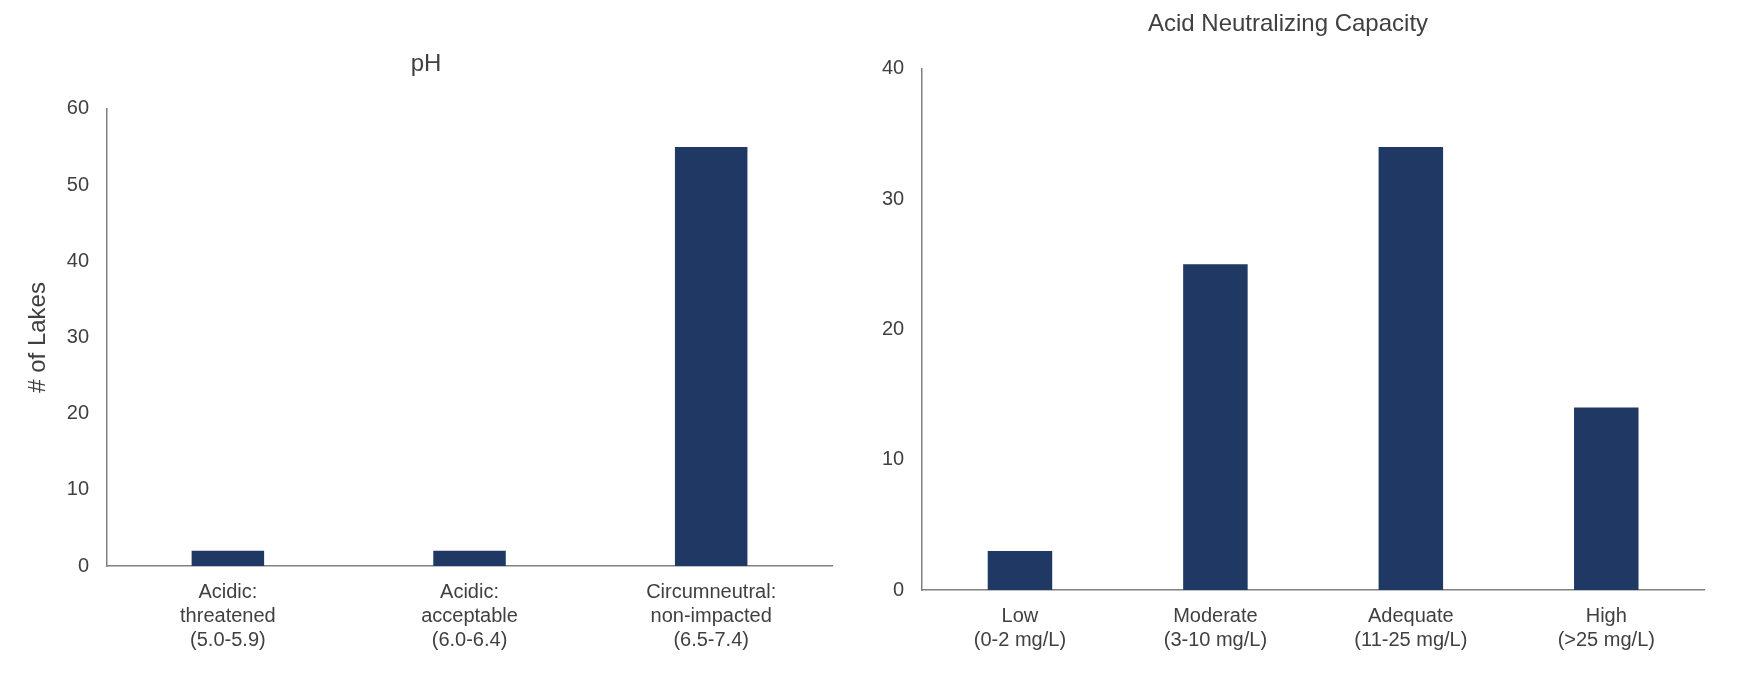 The width and height of the screenshot is (1752, 676). What do you see at coordinates (1215, 626) in the screenshot?
I see `x-tick-label: Moderate (3-10 mg/L)` at bounding box center [1215, 626].